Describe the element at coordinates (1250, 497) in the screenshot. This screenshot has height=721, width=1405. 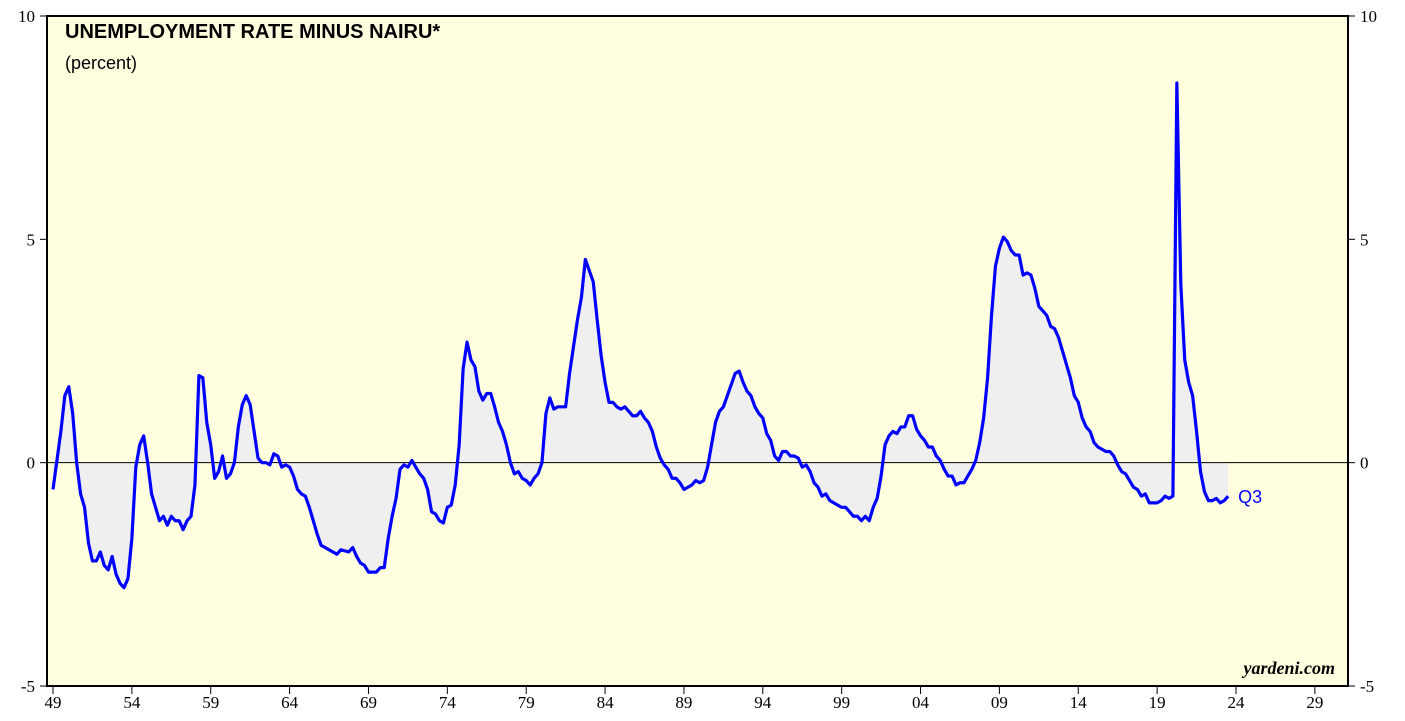
I see `end-annotation: Q3` at that location.